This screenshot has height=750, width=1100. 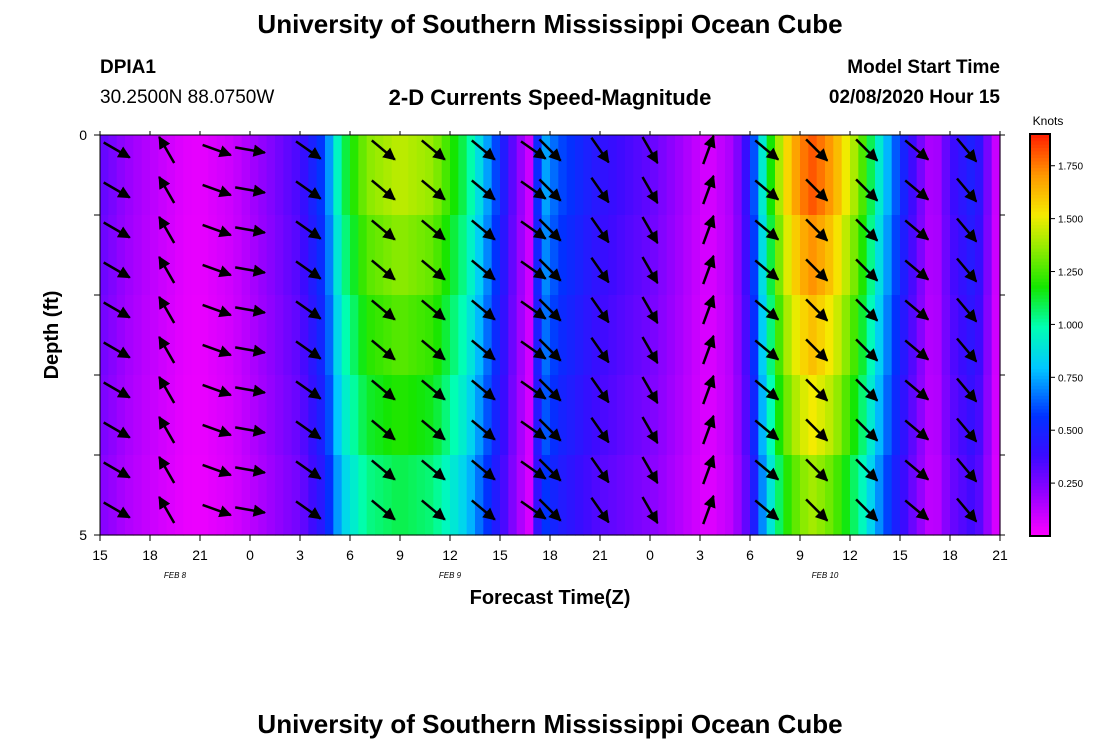 What do you see at coordinates (400, 555) in the screenshot?
I see `x-tick-label: 9` at bounding box center [400, 555].